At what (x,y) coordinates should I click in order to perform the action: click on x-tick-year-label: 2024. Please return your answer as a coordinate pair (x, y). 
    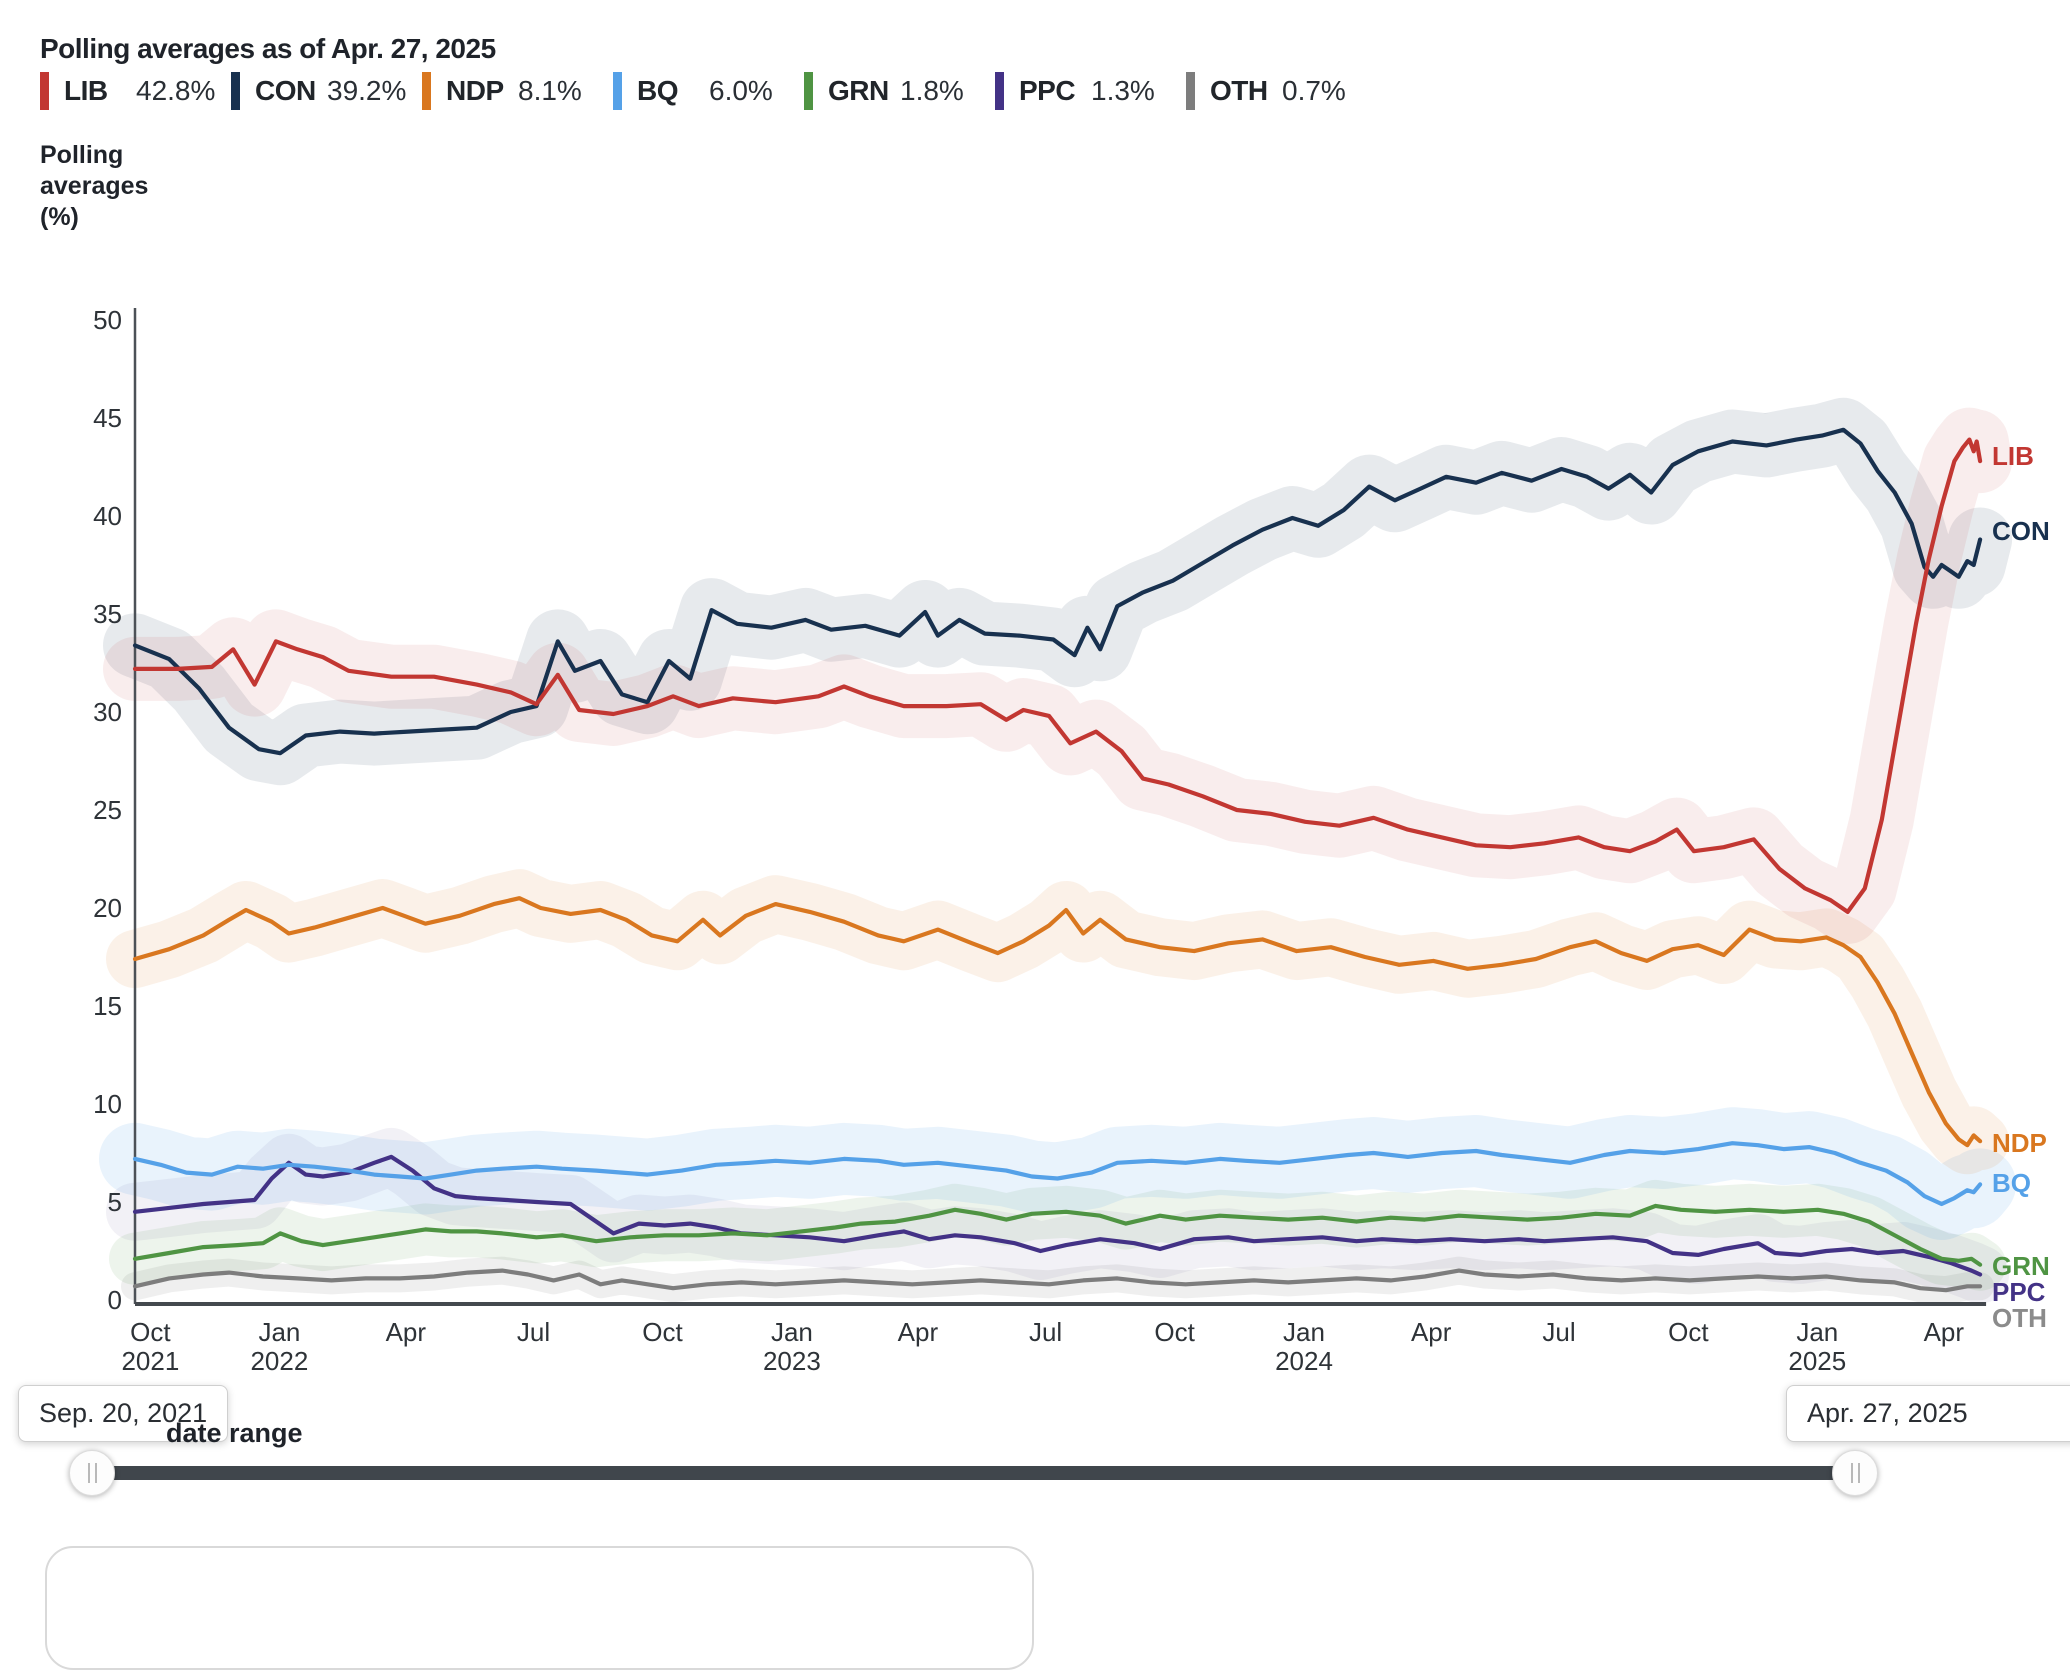
    Looking at the image, I should click on (1304, 1361).